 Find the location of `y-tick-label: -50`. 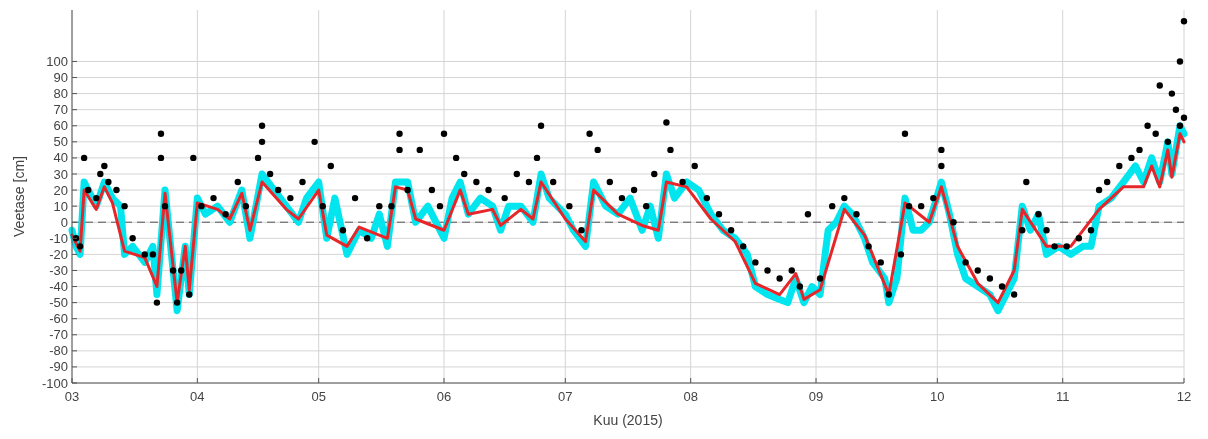

y-tick-label: -50 is located at coordinates (58, 303).